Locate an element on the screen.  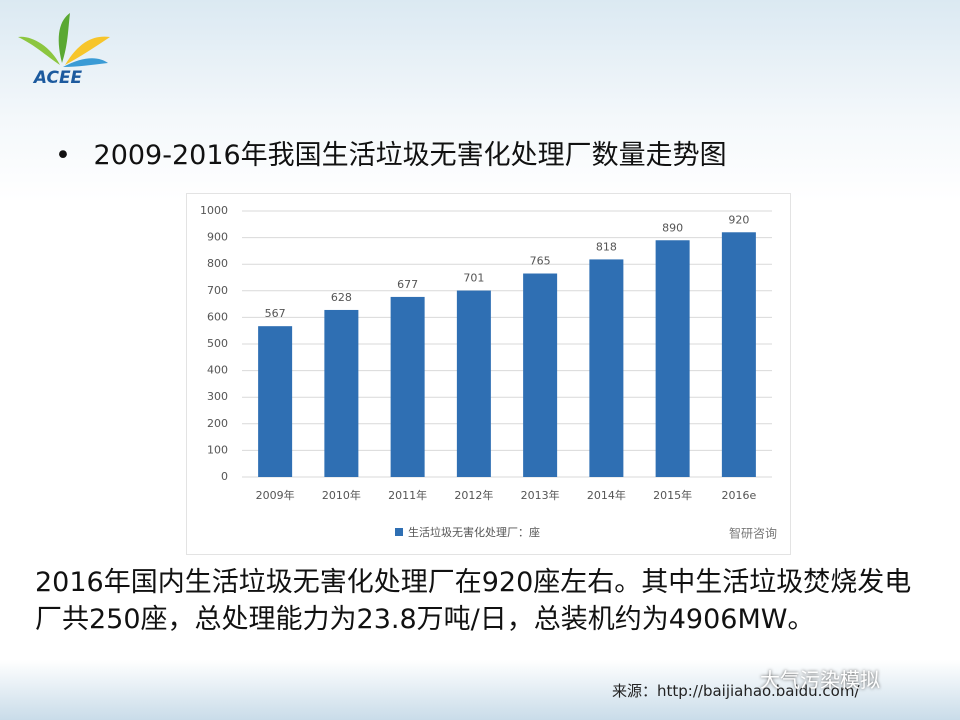
y-tick-label: 700 is located at coordinates (217, 290).